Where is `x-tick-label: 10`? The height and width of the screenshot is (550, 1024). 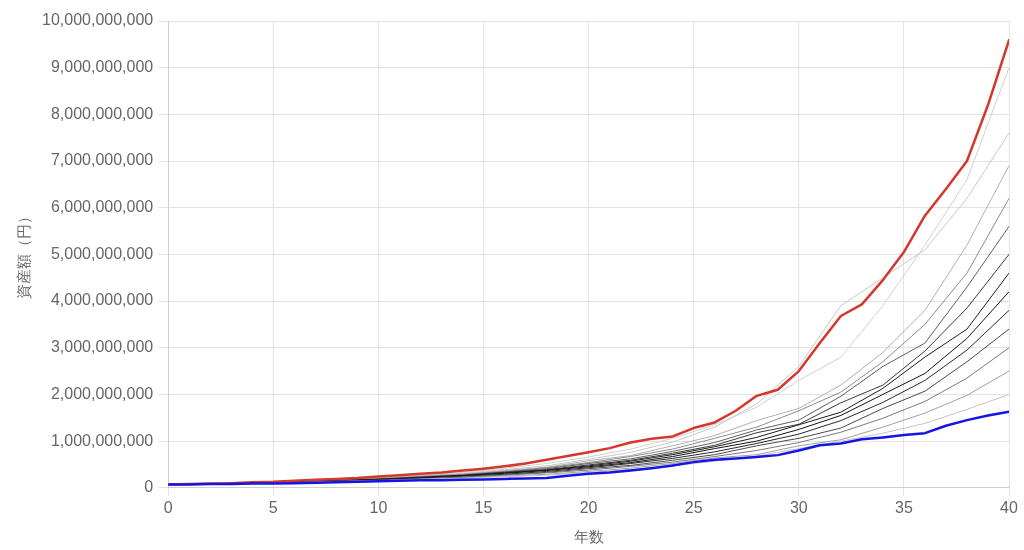 x-tick-label: 10 is located at coordinates (378, 507).